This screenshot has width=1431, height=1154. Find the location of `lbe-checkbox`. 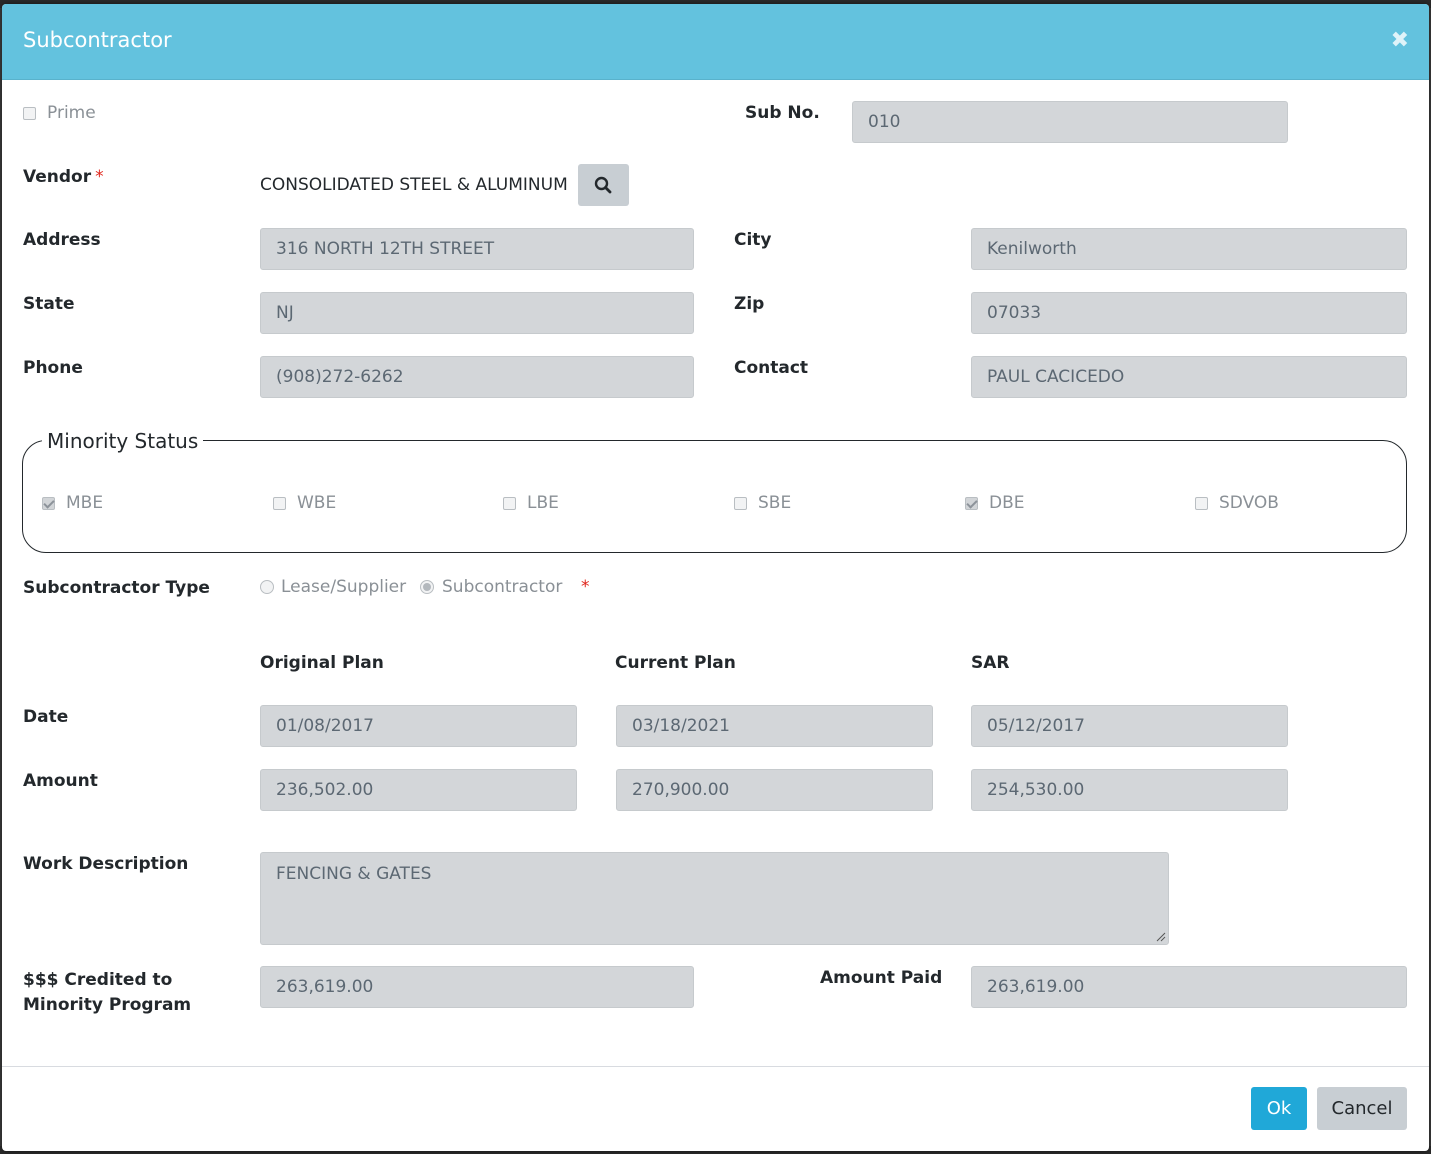

lbe-checkbox is located at coordinates (509, 503).